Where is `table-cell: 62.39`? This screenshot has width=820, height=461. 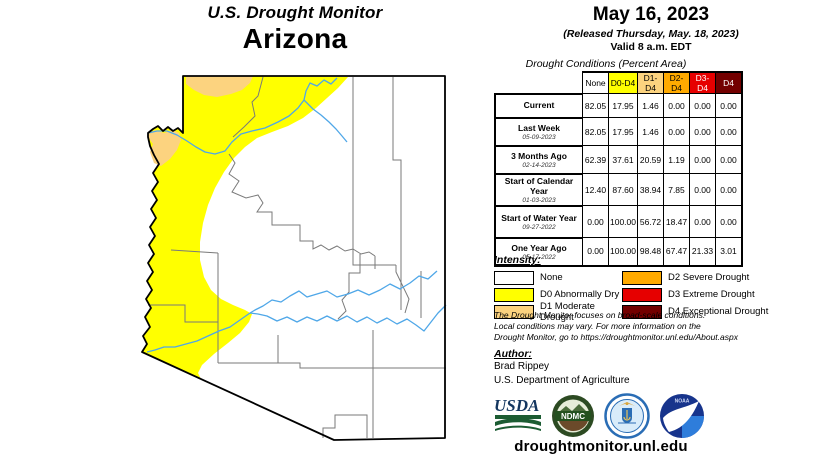 table-cell: 62.39 is located at coordinates (595, 159).